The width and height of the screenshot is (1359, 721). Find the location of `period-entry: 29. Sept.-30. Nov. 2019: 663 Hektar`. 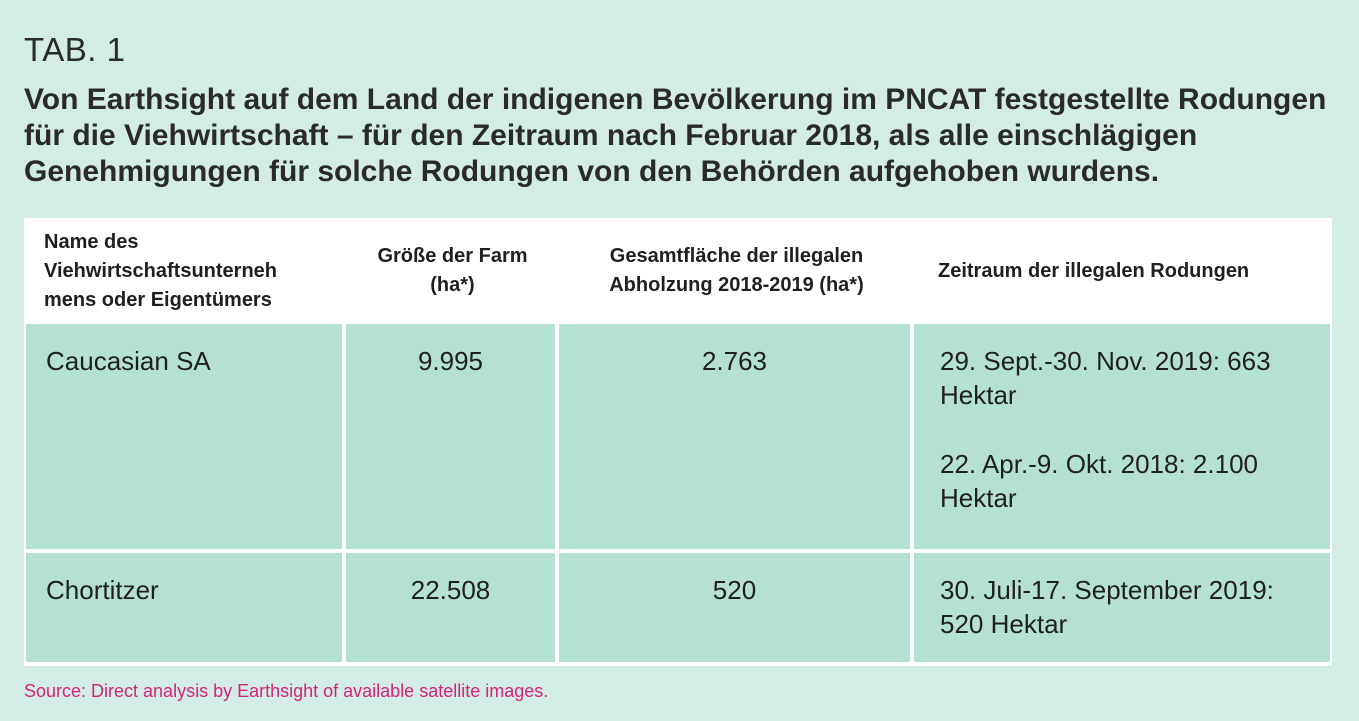

period-entry: 29. Sept.-30. Nov. 2019: 663 Hektar is located at coordinates (1105, 378).